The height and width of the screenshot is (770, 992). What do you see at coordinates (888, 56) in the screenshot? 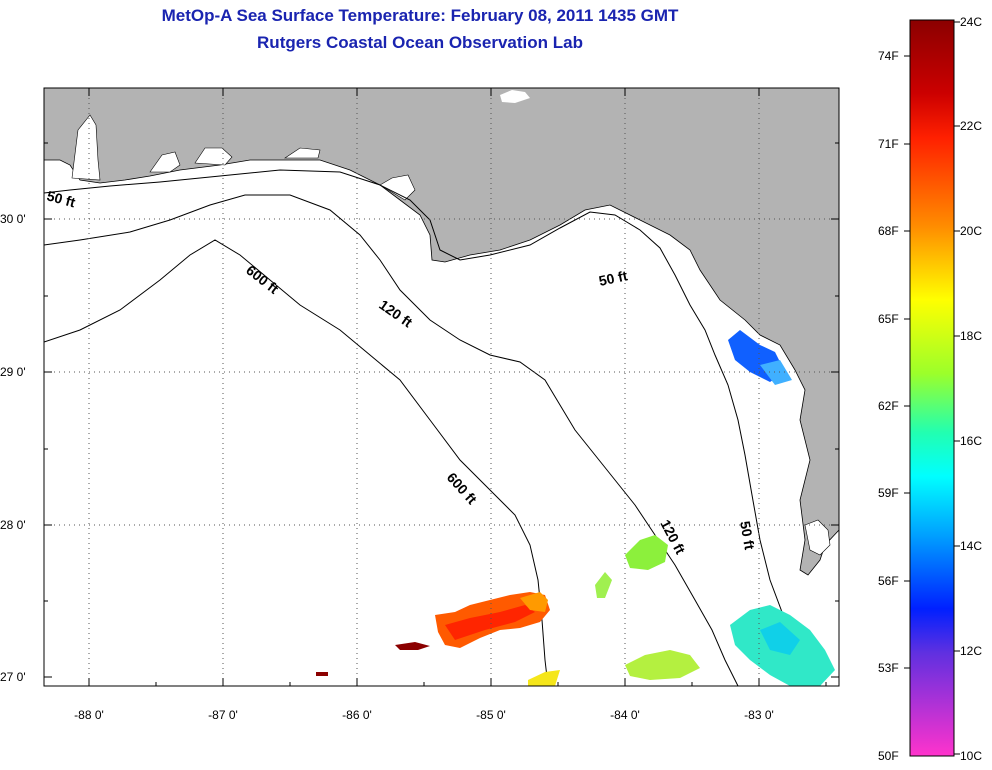
I see `cb-f-74: 74F` at bounding box center [888, 56].